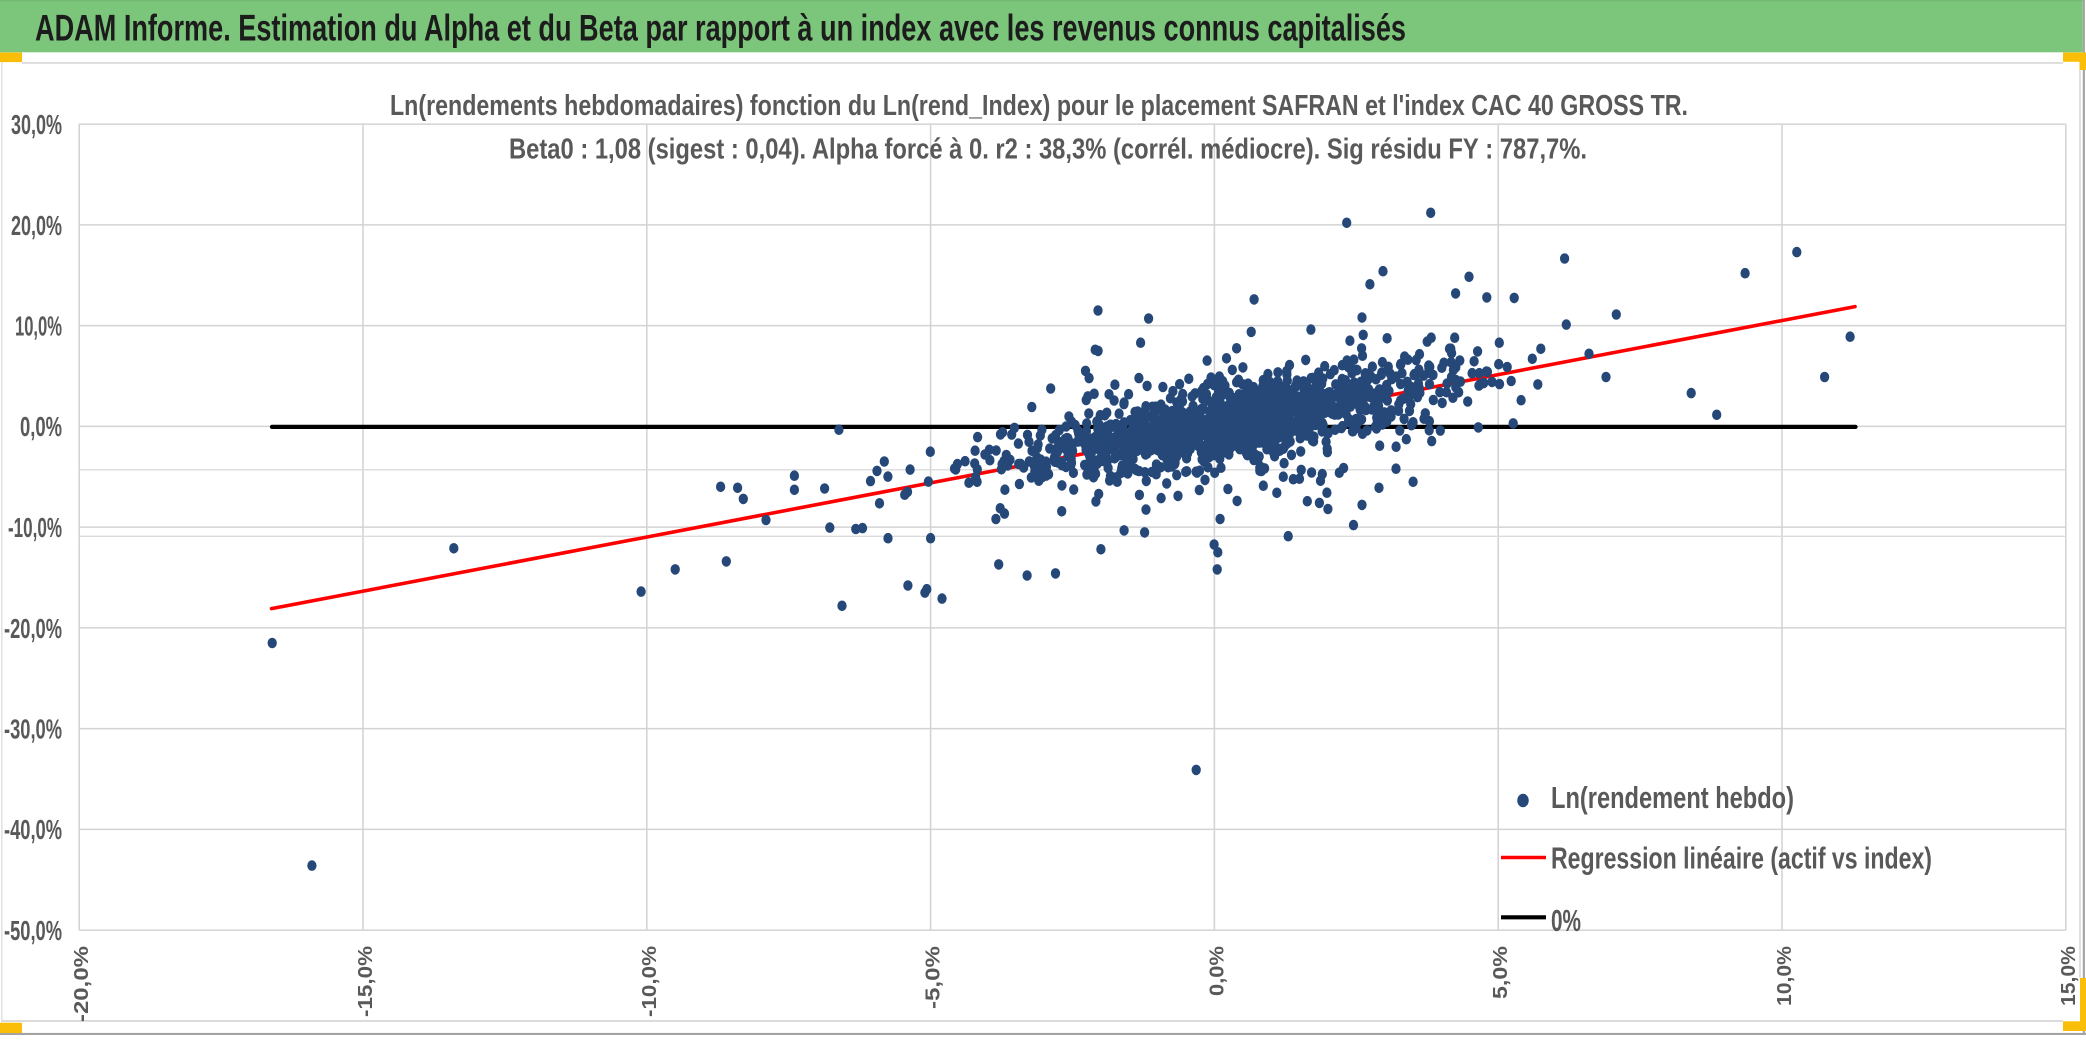  I want to click on svg-text: Ln(rendement hebdo), so click(1672, 797).